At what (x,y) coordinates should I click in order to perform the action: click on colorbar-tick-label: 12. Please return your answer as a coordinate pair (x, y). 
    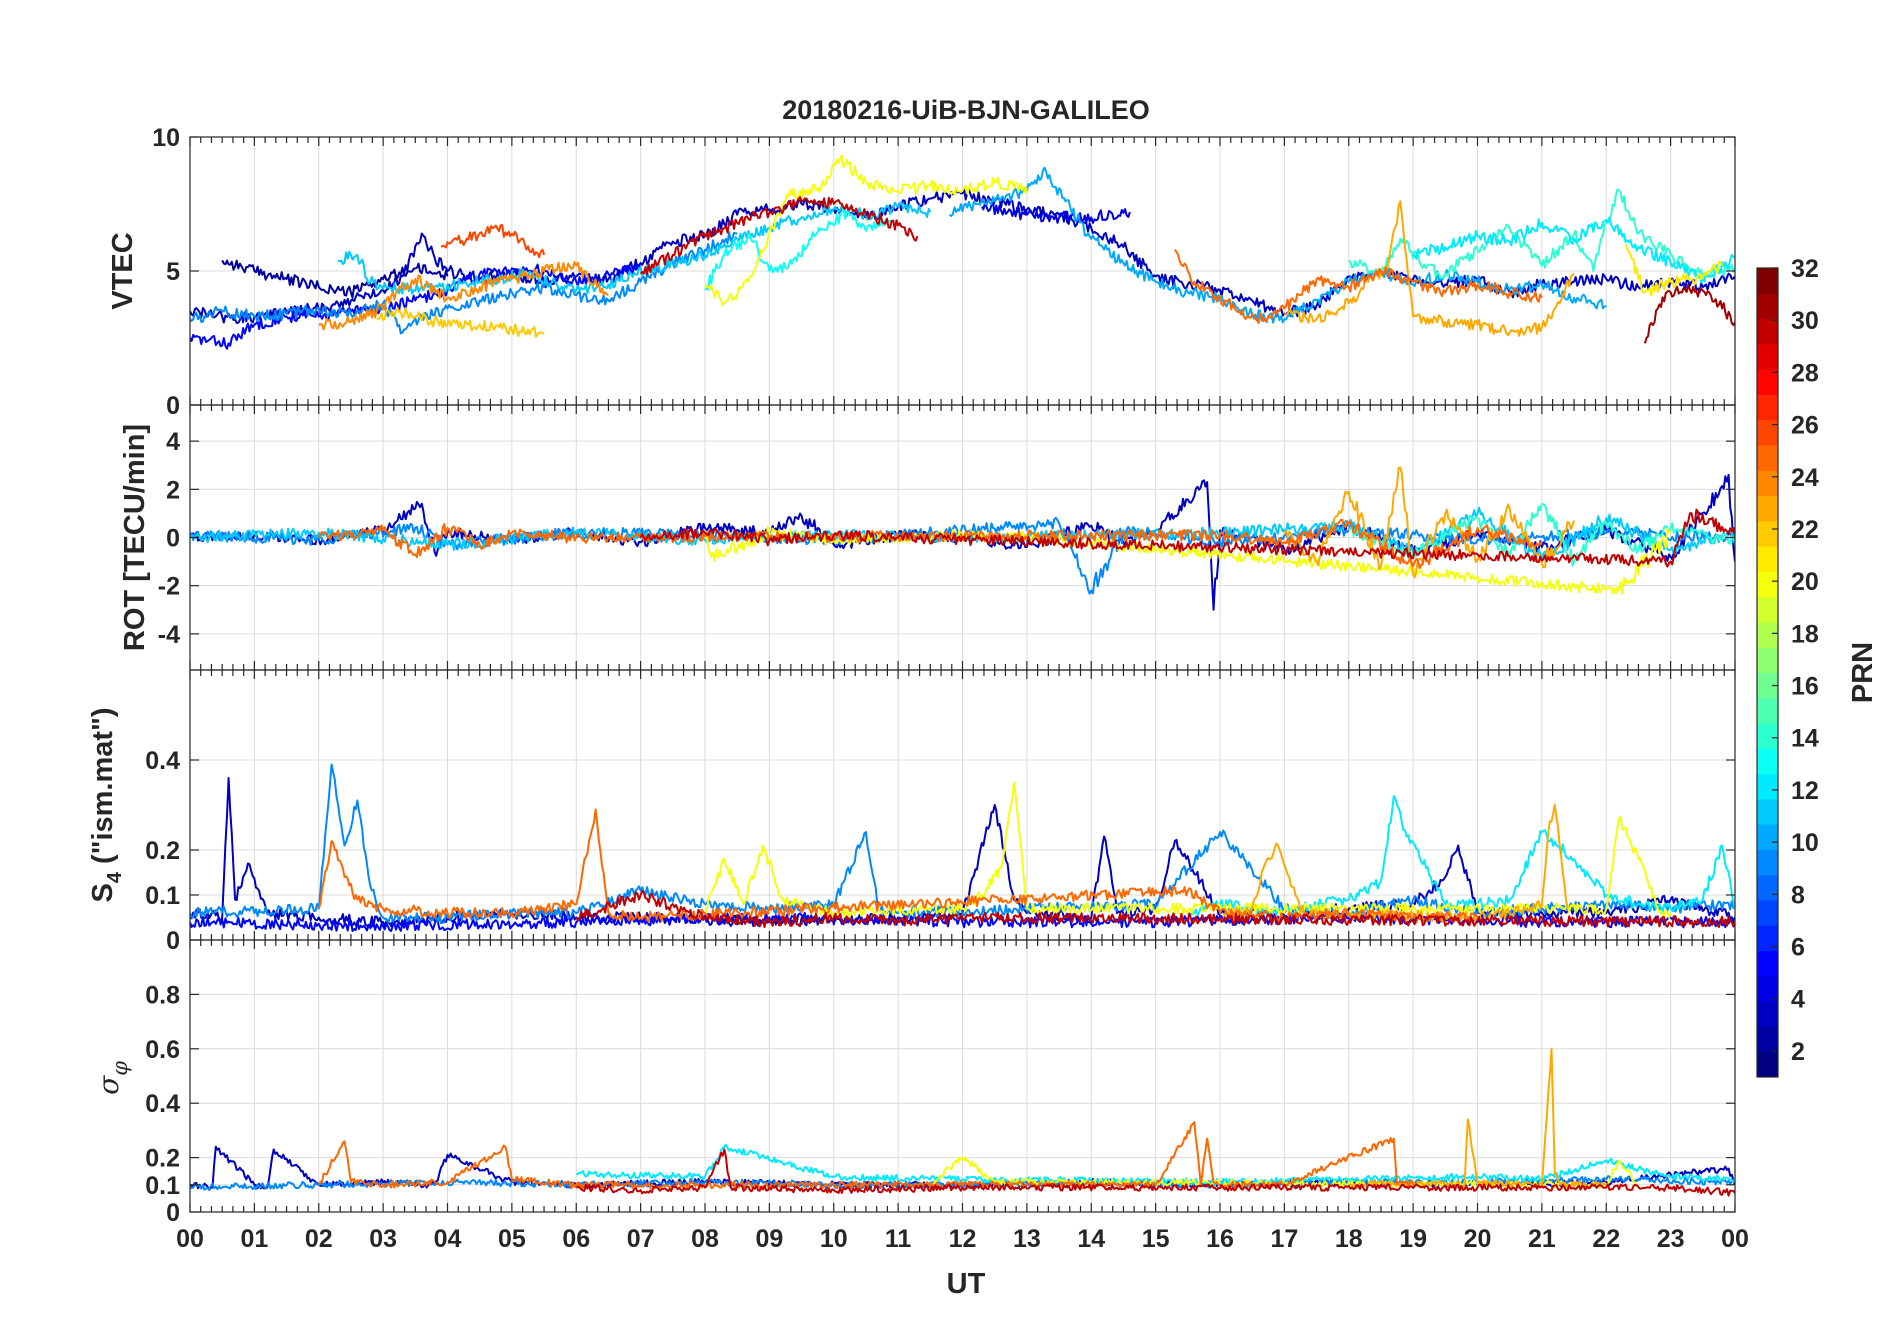
    Looking at the image, I should click on (1805, 791).